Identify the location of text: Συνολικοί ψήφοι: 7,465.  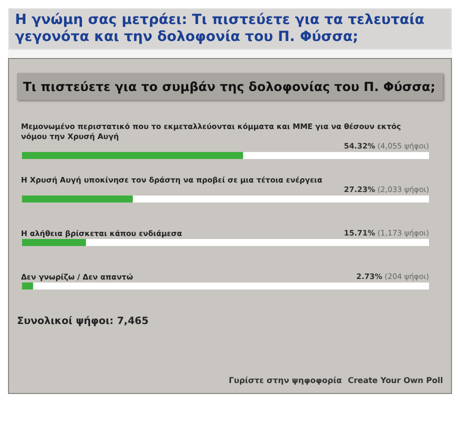
(83, 321).